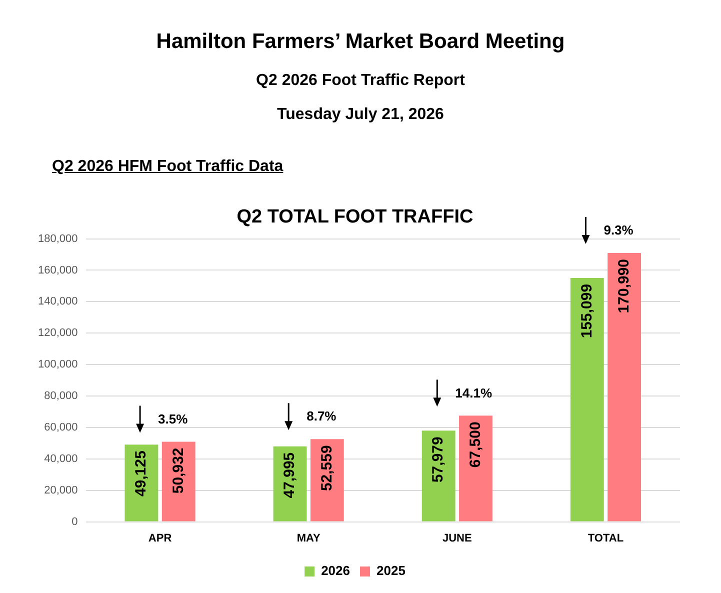 The image size is (721, 593). Describe the element at coordinates (623, 286) in the screenshot. I see `data-label: 170,990` at that location.